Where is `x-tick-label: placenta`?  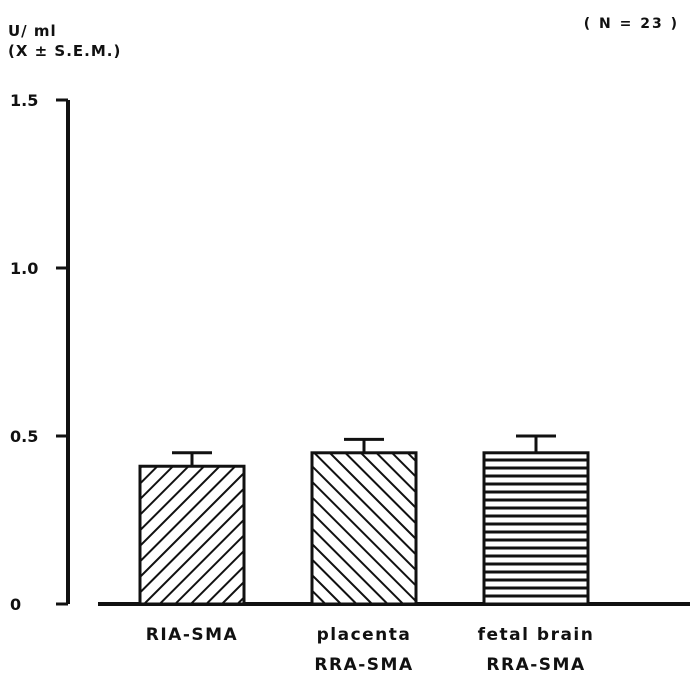 x-tick-label: placenta is located at coordinates (364, 635).